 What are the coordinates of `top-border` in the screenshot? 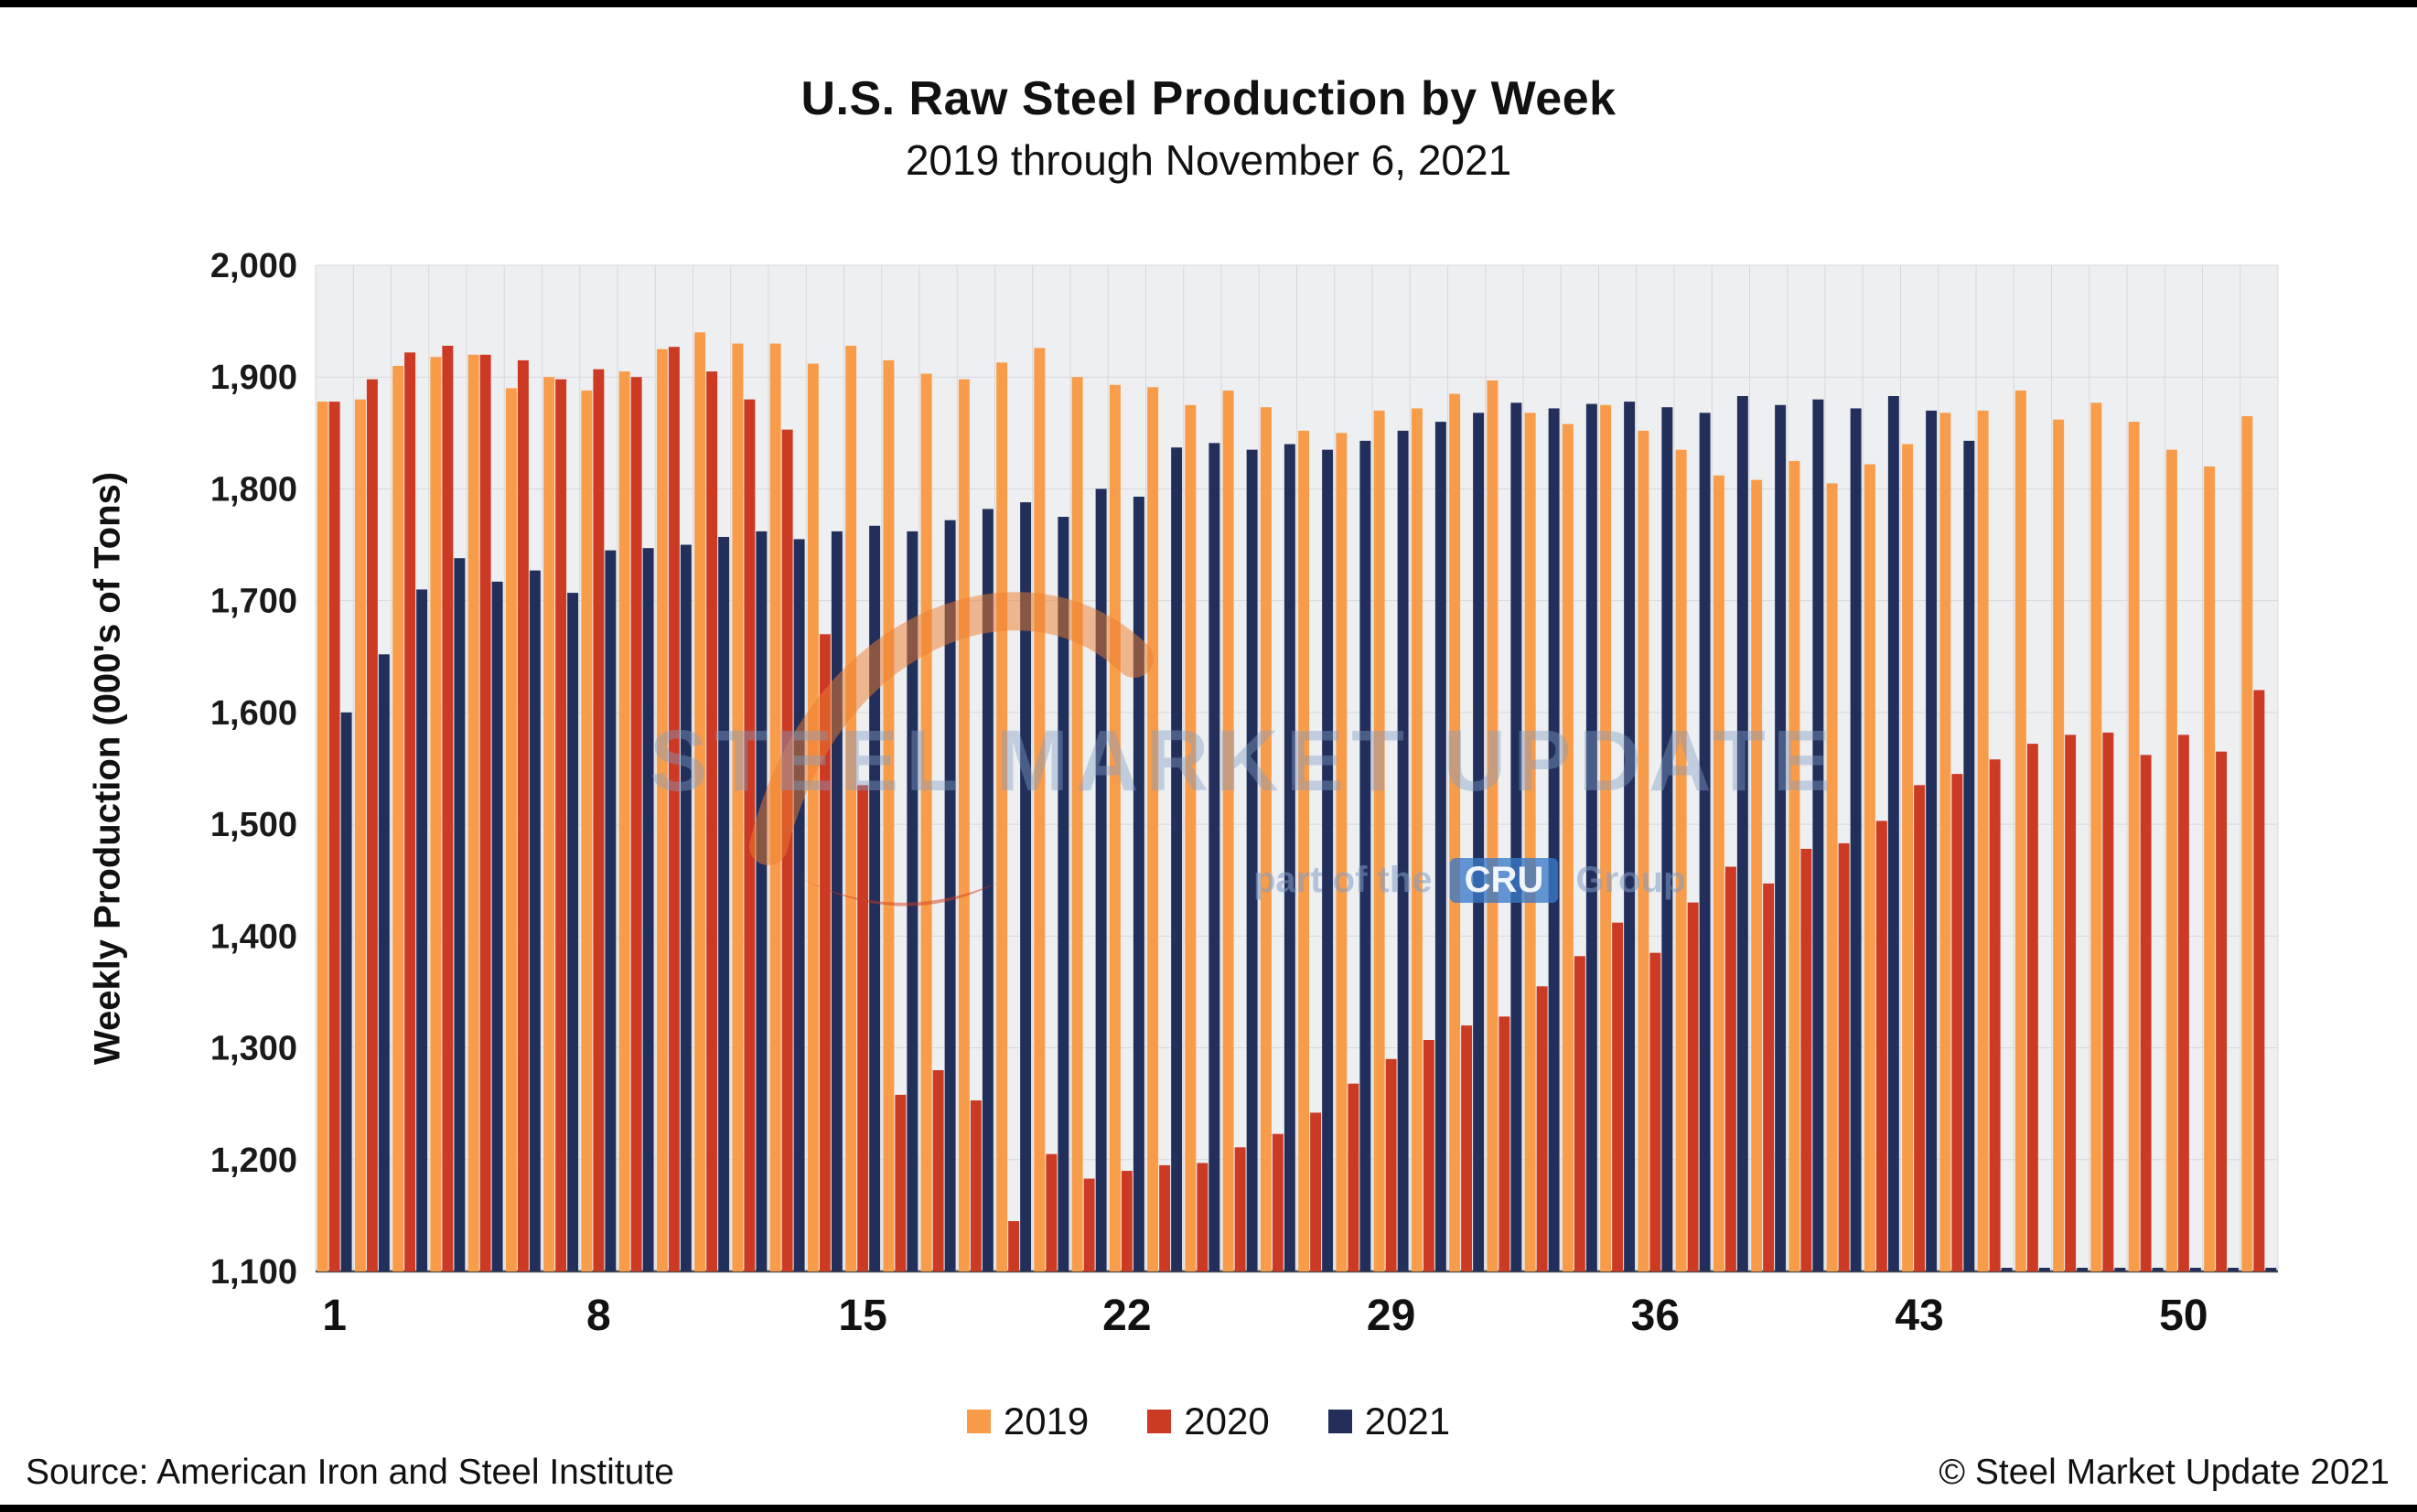 It's located at (1208, 3).